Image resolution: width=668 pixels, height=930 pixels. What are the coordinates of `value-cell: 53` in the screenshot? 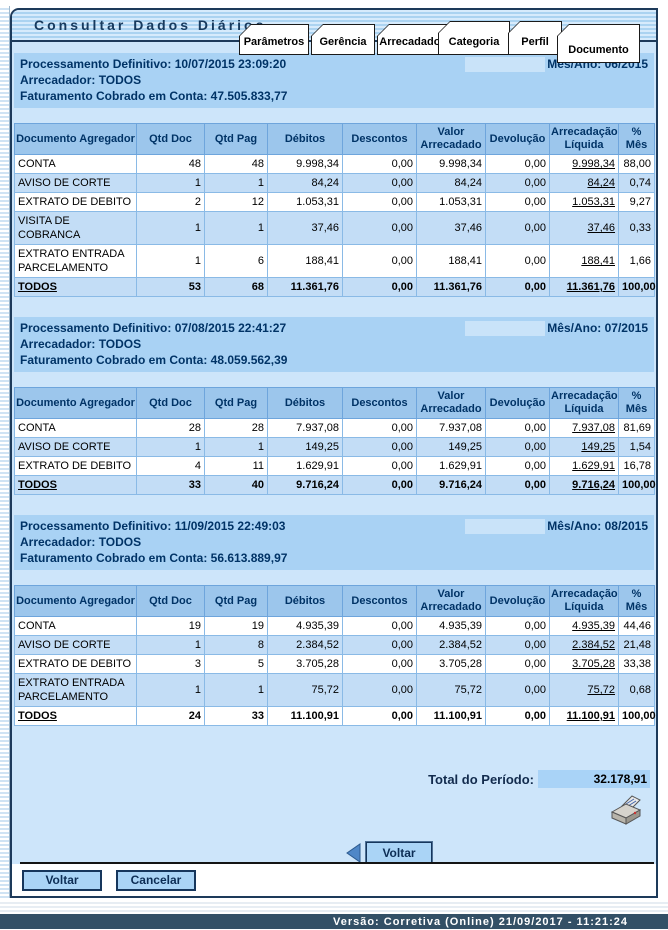 It's located at (170, 287).